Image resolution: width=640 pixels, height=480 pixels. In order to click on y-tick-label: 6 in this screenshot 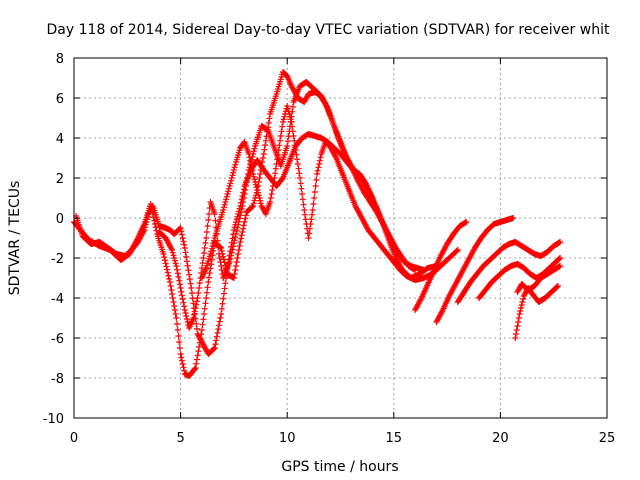, I will do `click(60, 99)`.